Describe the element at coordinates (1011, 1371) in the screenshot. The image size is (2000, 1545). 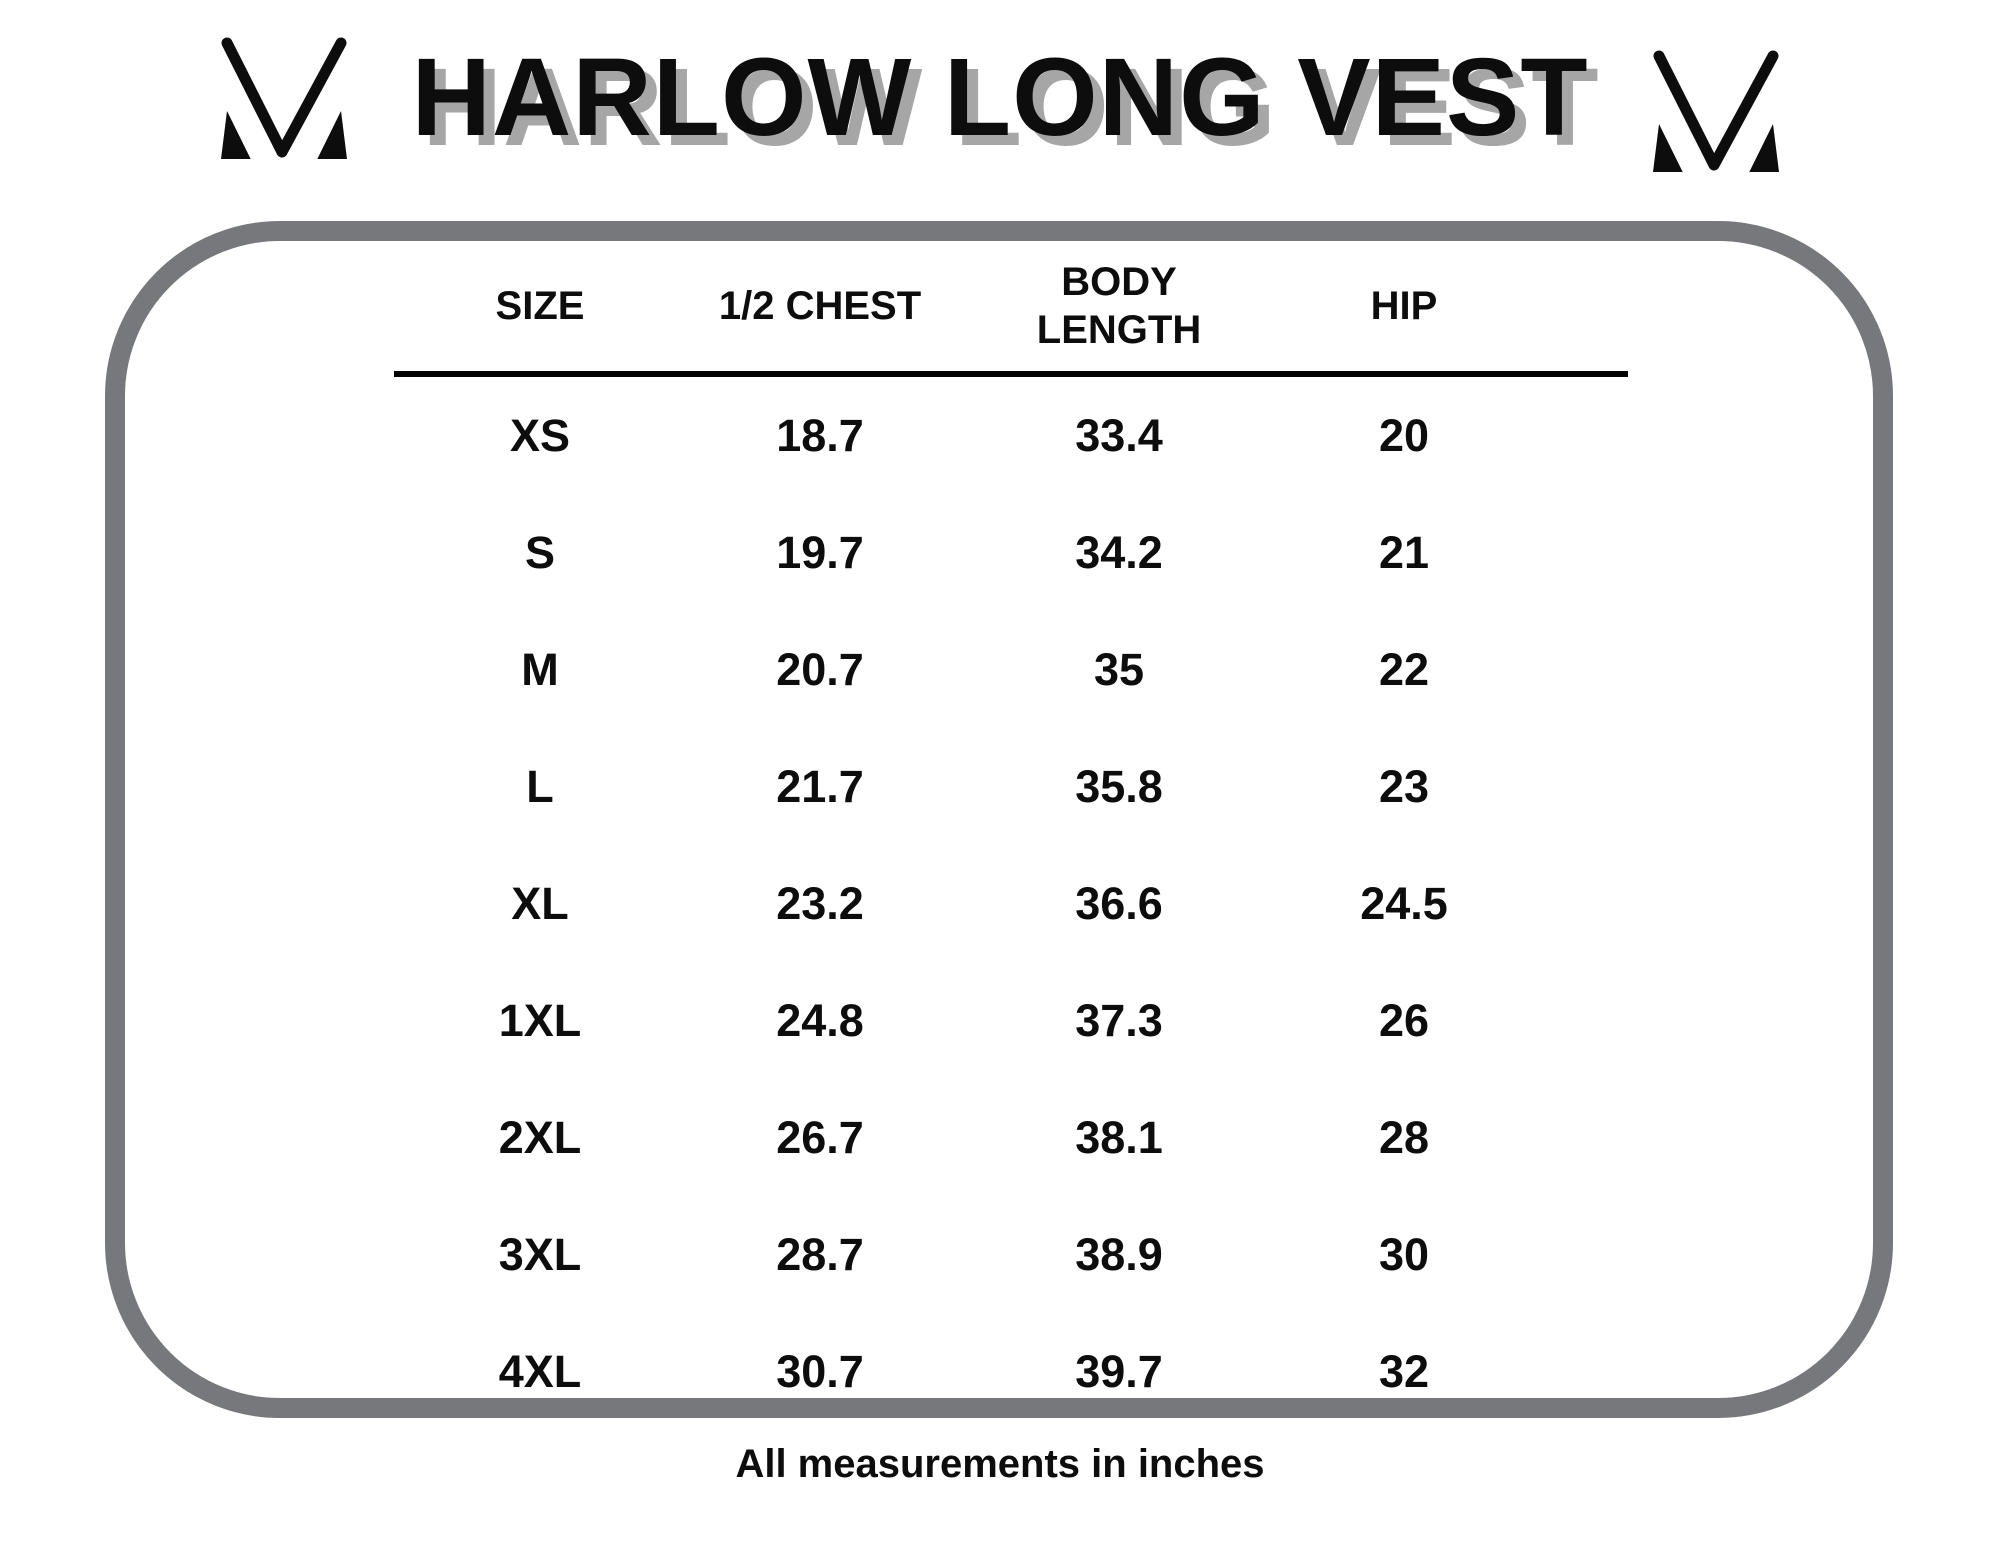
I see `table-row: 4XL 30.7 39.7 32` at that location.